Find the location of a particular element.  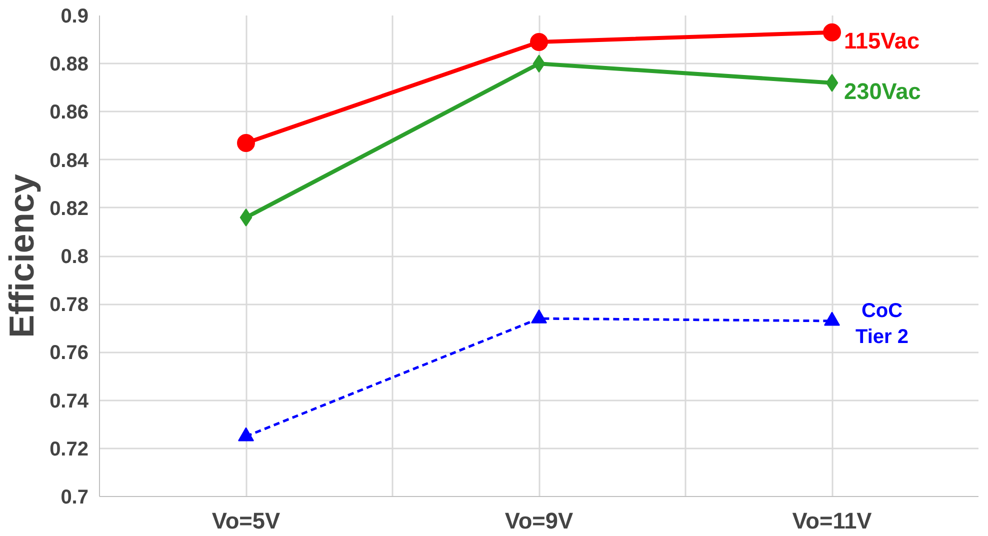

y-tick-label: 0.88 is located at coordinates (69, 65).